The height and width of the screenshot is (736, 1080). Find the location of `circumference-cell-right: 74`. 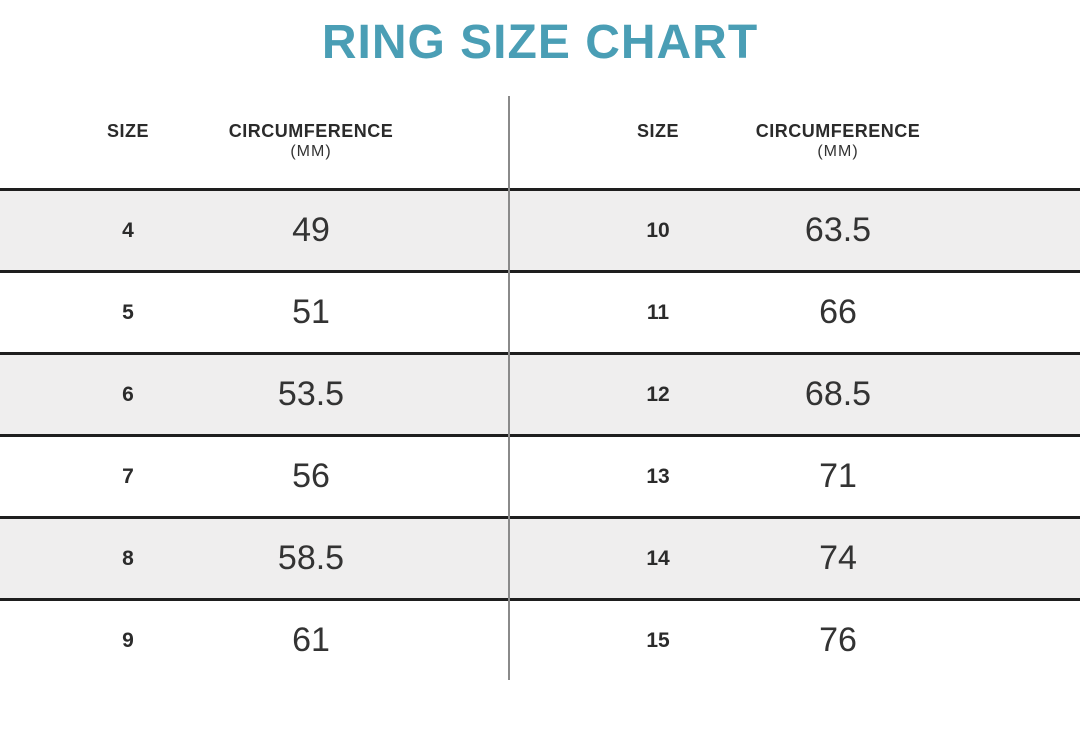

circumference-cell-right: 74 is located at coordinates (838, 558).